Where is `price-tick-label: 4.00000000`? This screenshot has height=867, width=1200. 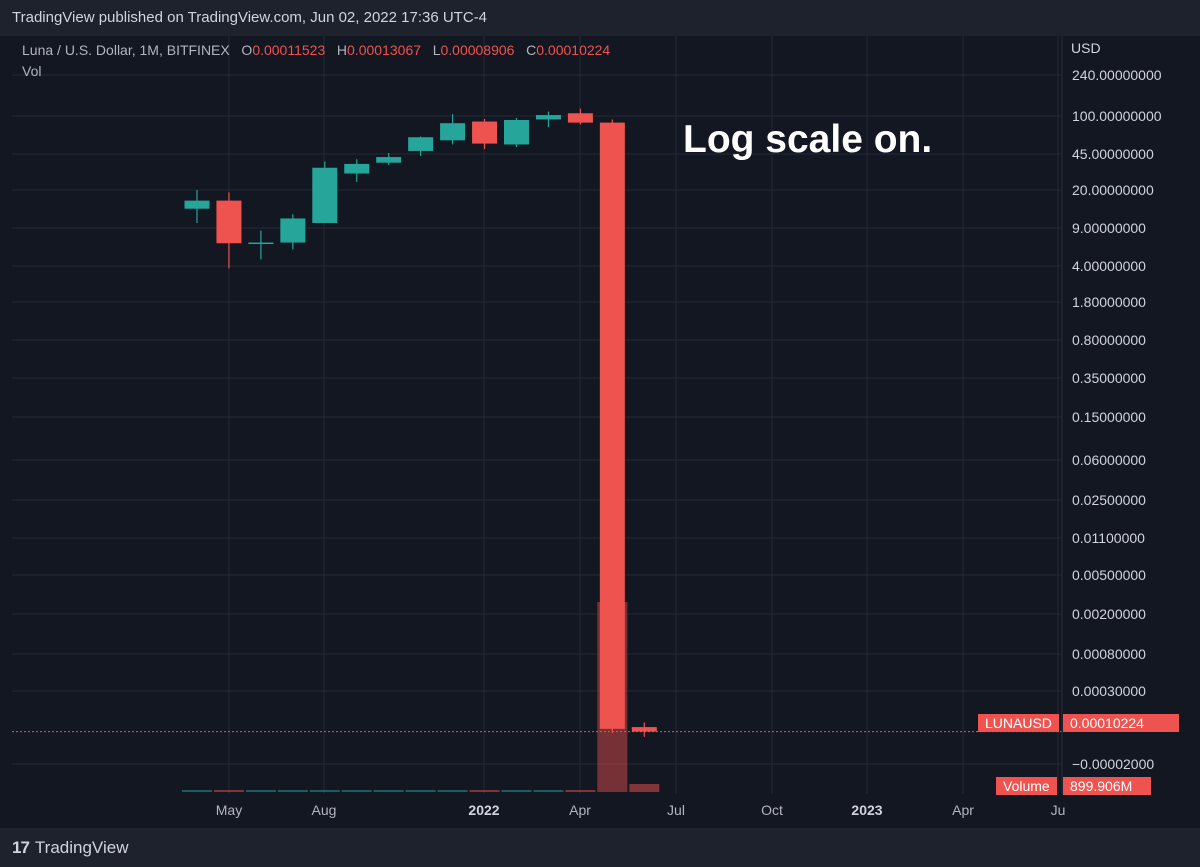
price-tick-label: 4.00000000 is located at coordinates (1109, 266).